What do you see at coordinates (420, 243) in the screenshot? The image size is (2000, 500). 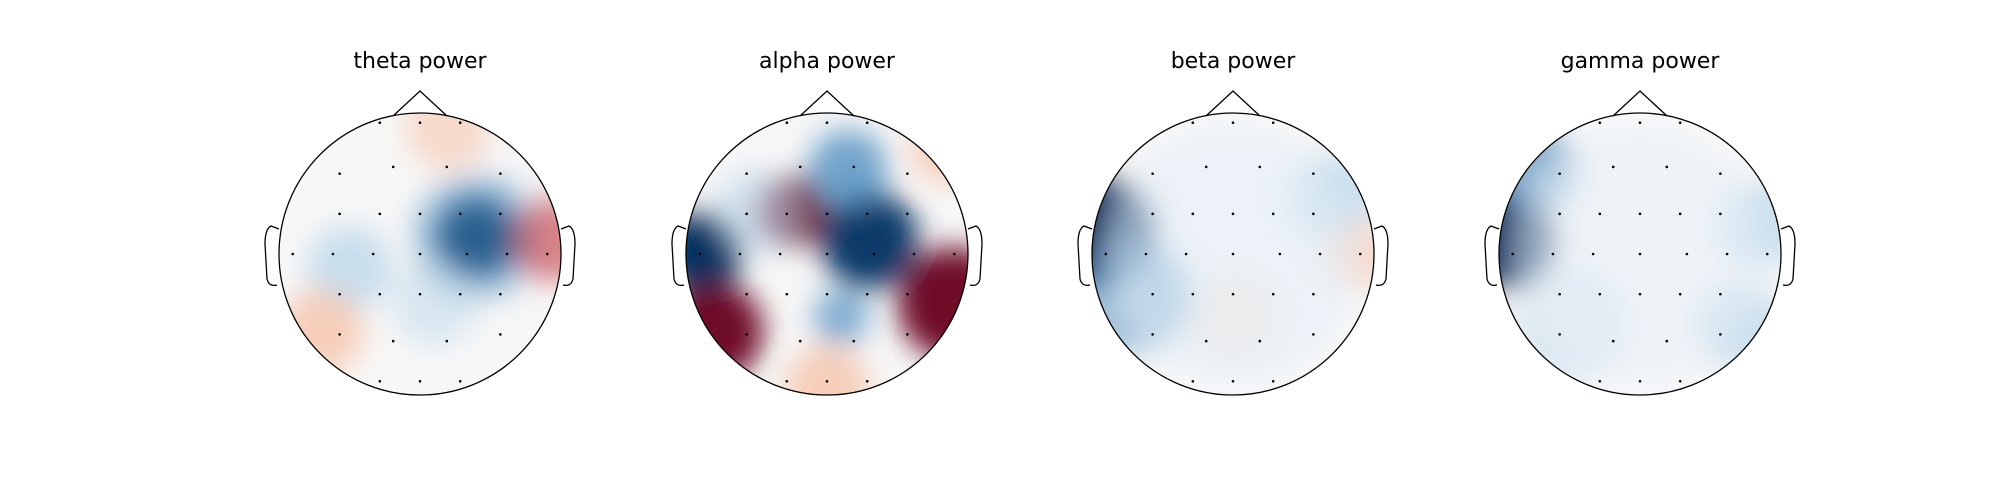 I see `blobs` at bounding box center [420, 243].